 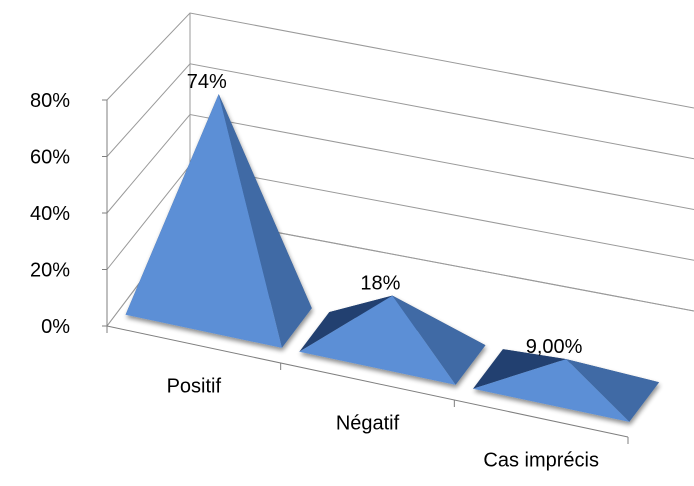 What do you see at coordinates (50, 214) in the screenshot?
I see `y-tick-label: 40%` at bounding box center [50, 214].